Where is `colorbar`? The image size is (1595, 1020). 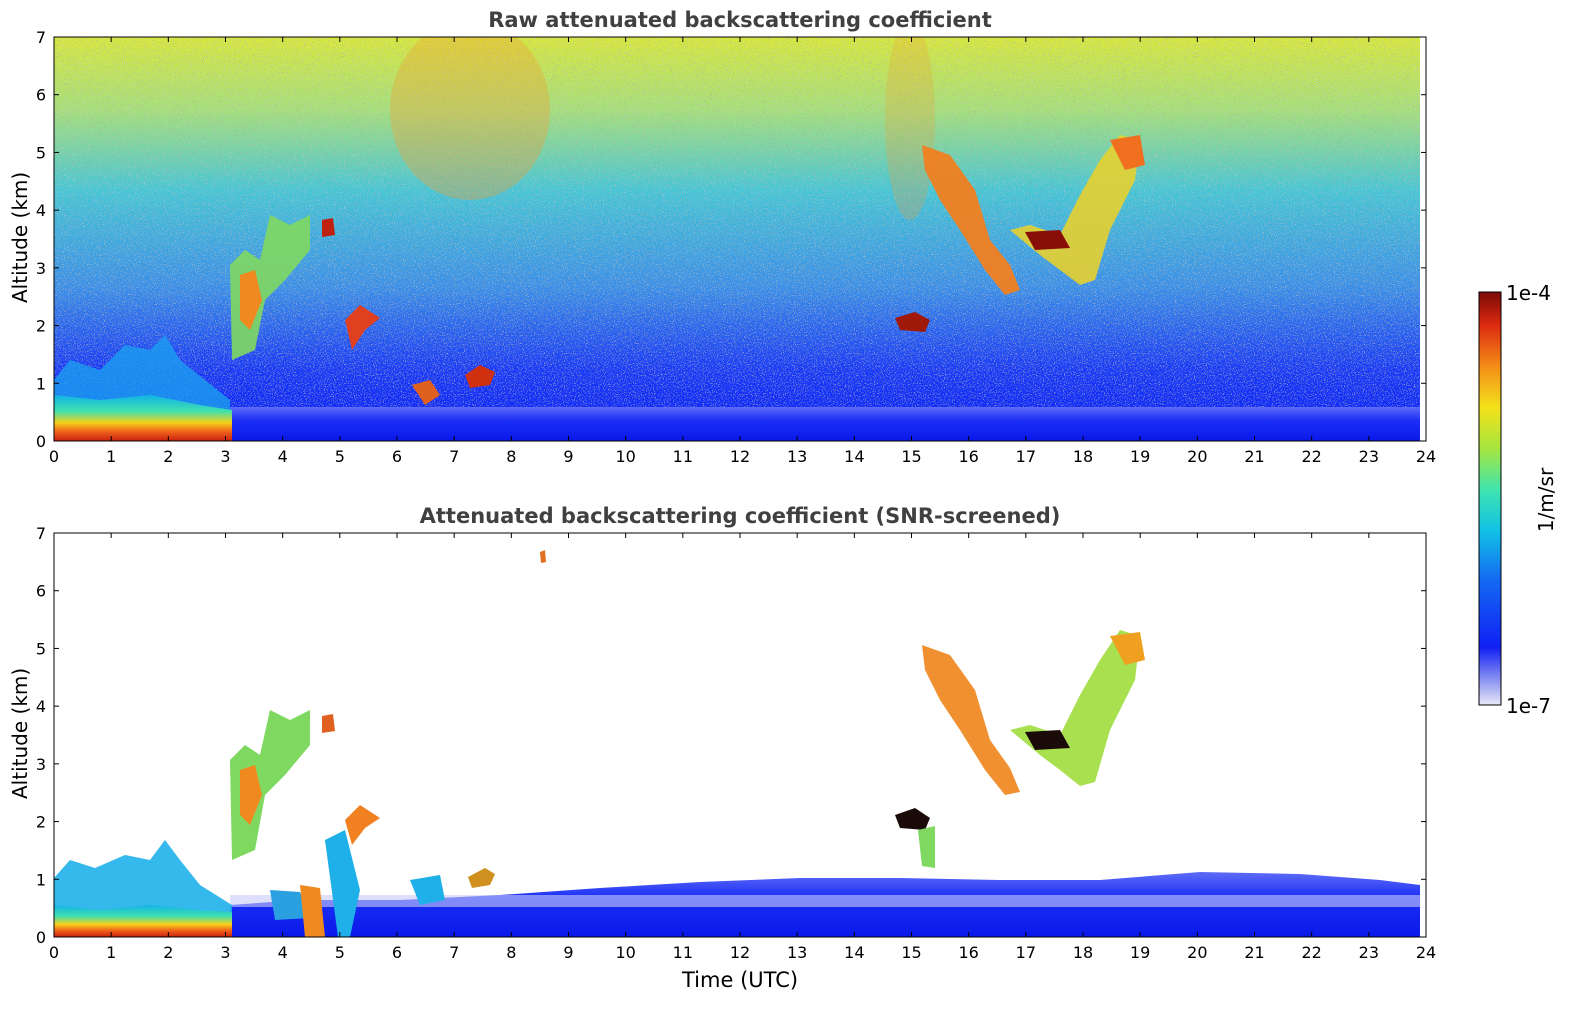 colorbar is located at coordinates (1490, 498).